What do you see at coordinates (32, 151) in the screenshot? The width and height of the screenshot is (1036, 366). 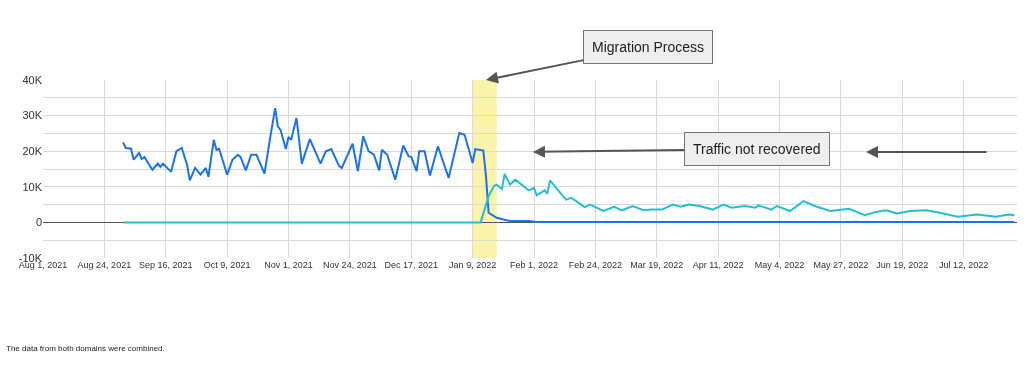 I see `y-tick-label: 20K` at bounding box center [32, 151].